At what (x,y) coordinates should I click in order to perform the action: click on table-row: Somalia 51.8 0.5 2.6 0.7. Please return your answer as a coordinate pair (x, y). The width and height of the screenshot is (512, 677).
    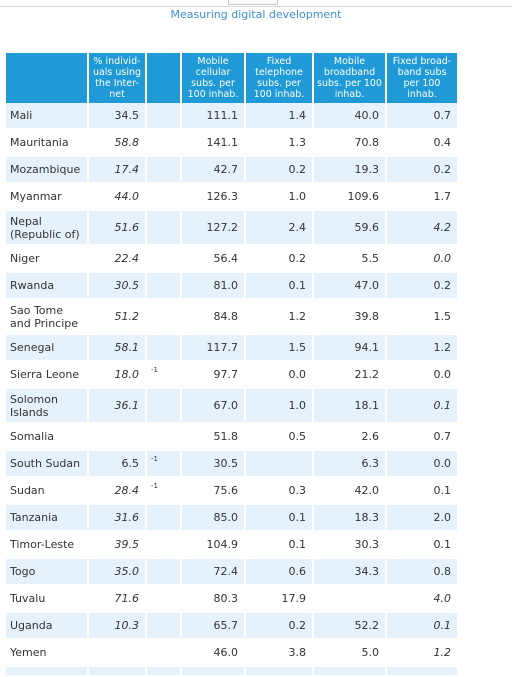
    Looking at the image, I should click on (231, 437).